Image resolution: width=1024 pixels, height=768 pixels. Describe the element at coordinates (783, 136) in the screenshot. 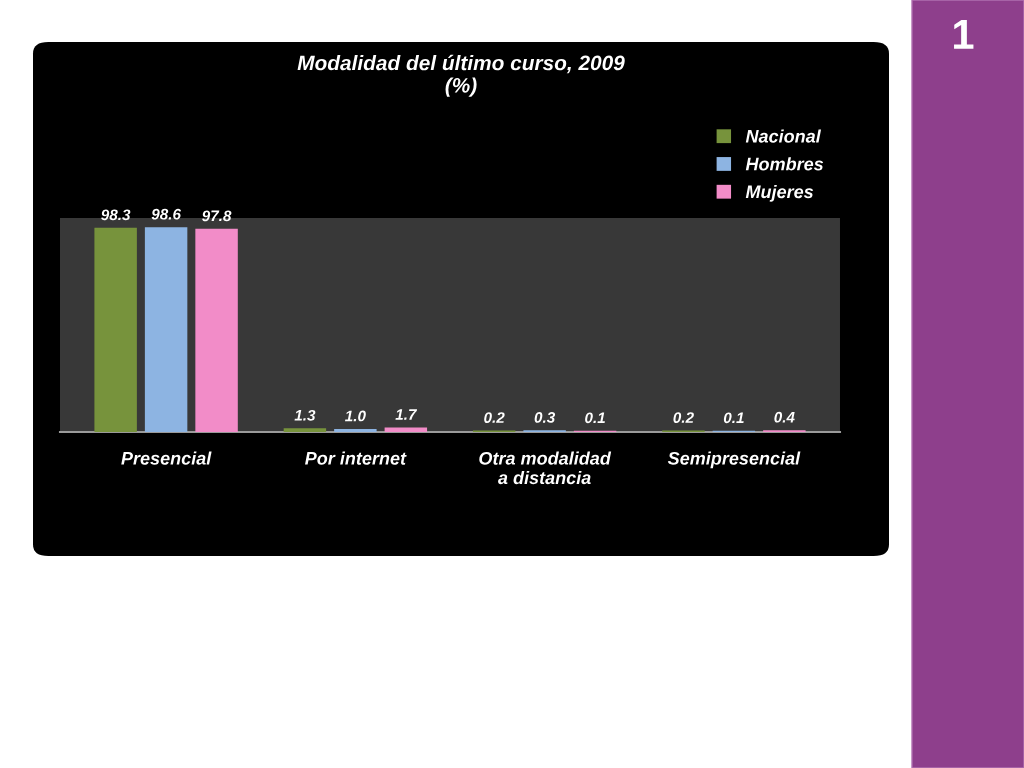

I see `legend-label: Nacional` at that location.